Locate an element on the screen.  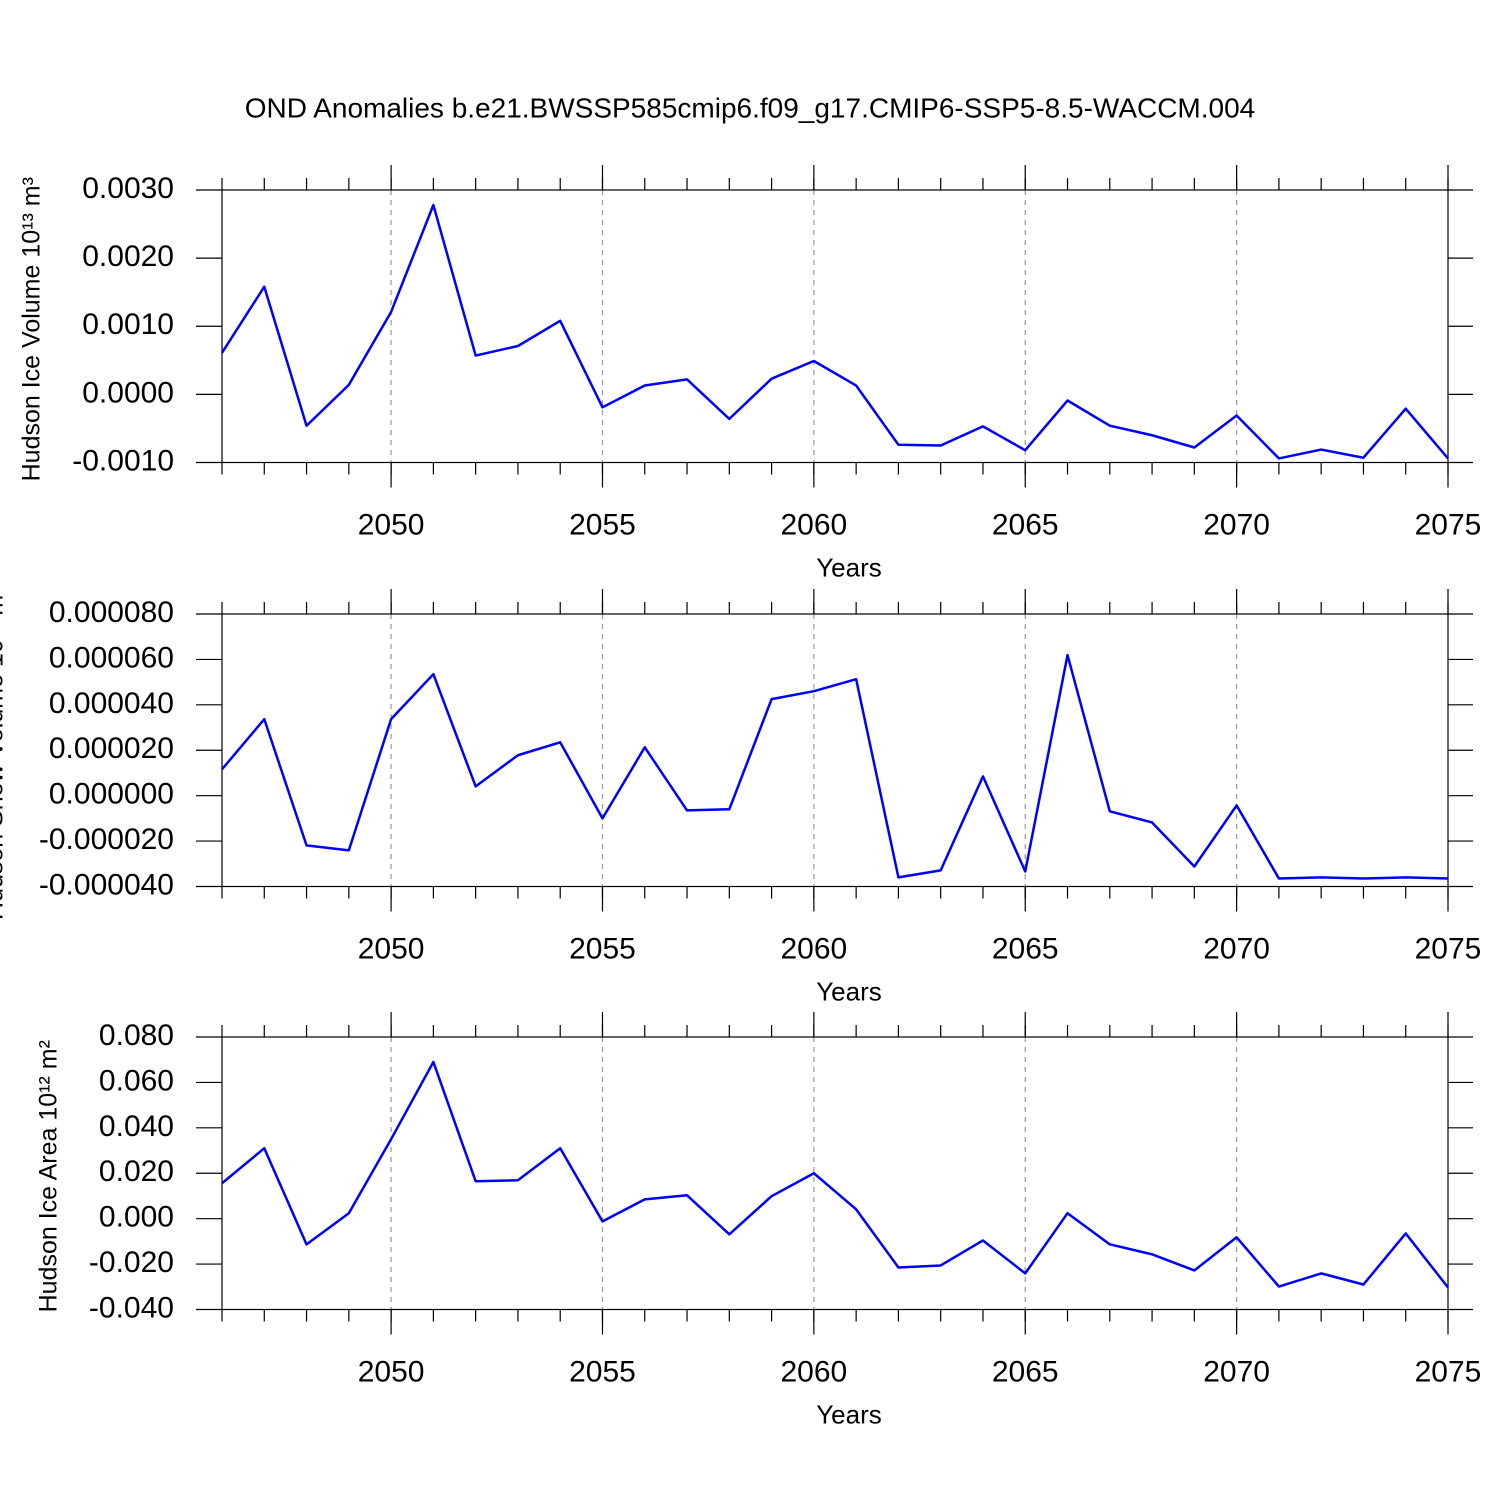
y-tick-label: 0.000000 is located at coordinates (111, 794).